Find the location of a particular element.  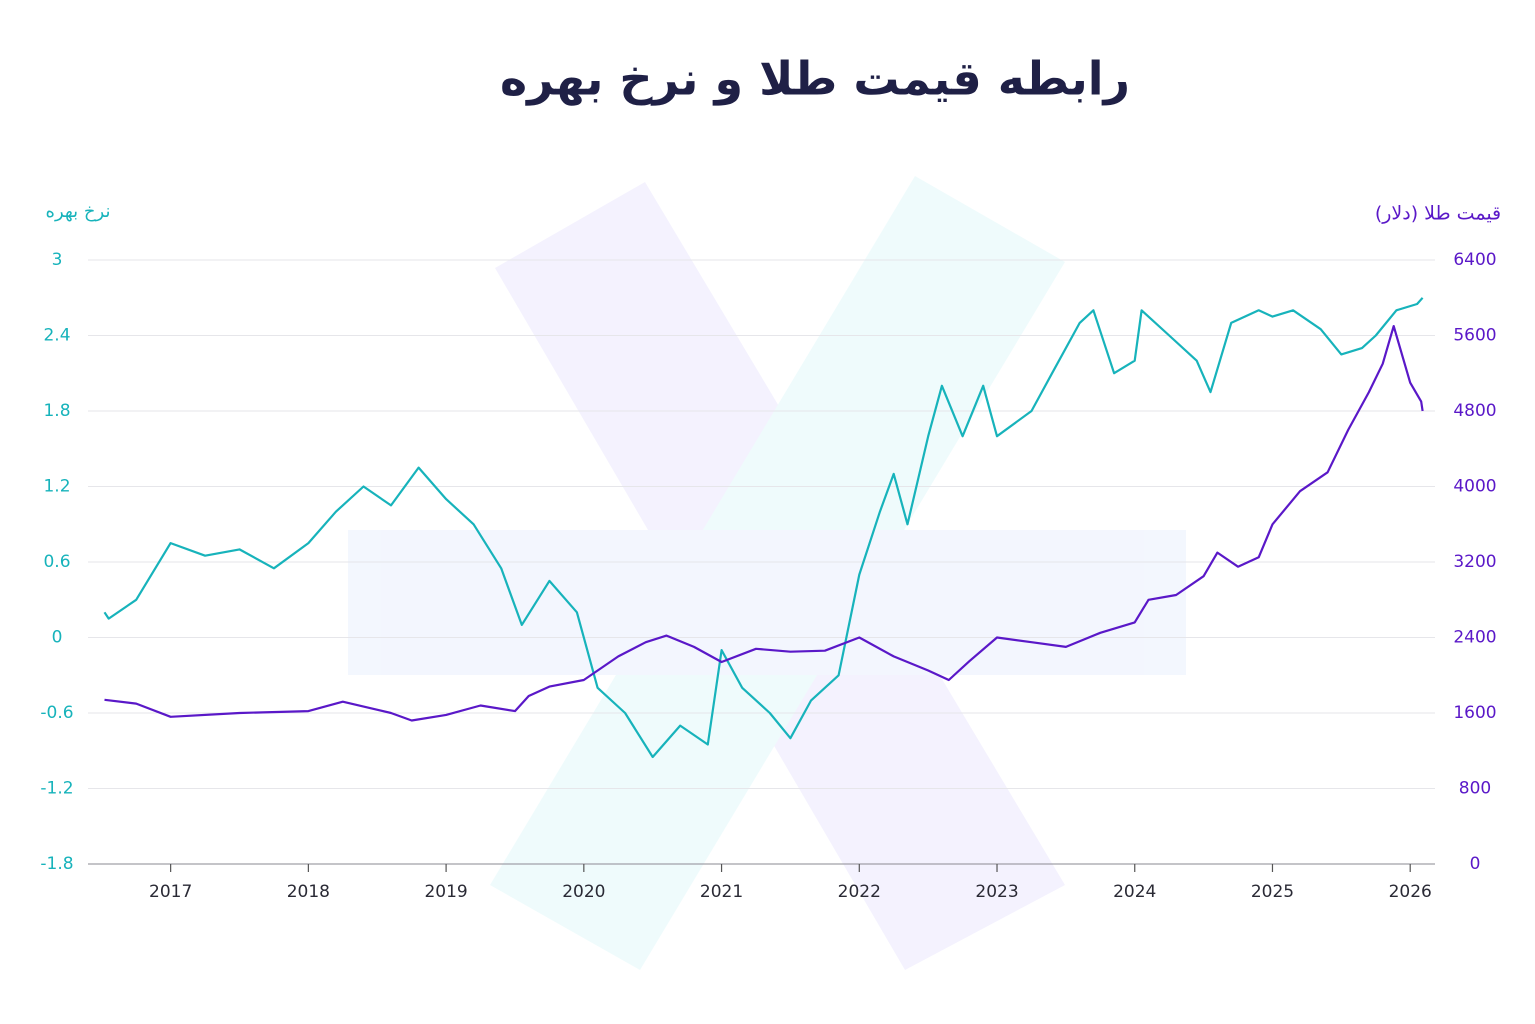

y2-tick-label: 4800 is located at coordinates (1474, 411).